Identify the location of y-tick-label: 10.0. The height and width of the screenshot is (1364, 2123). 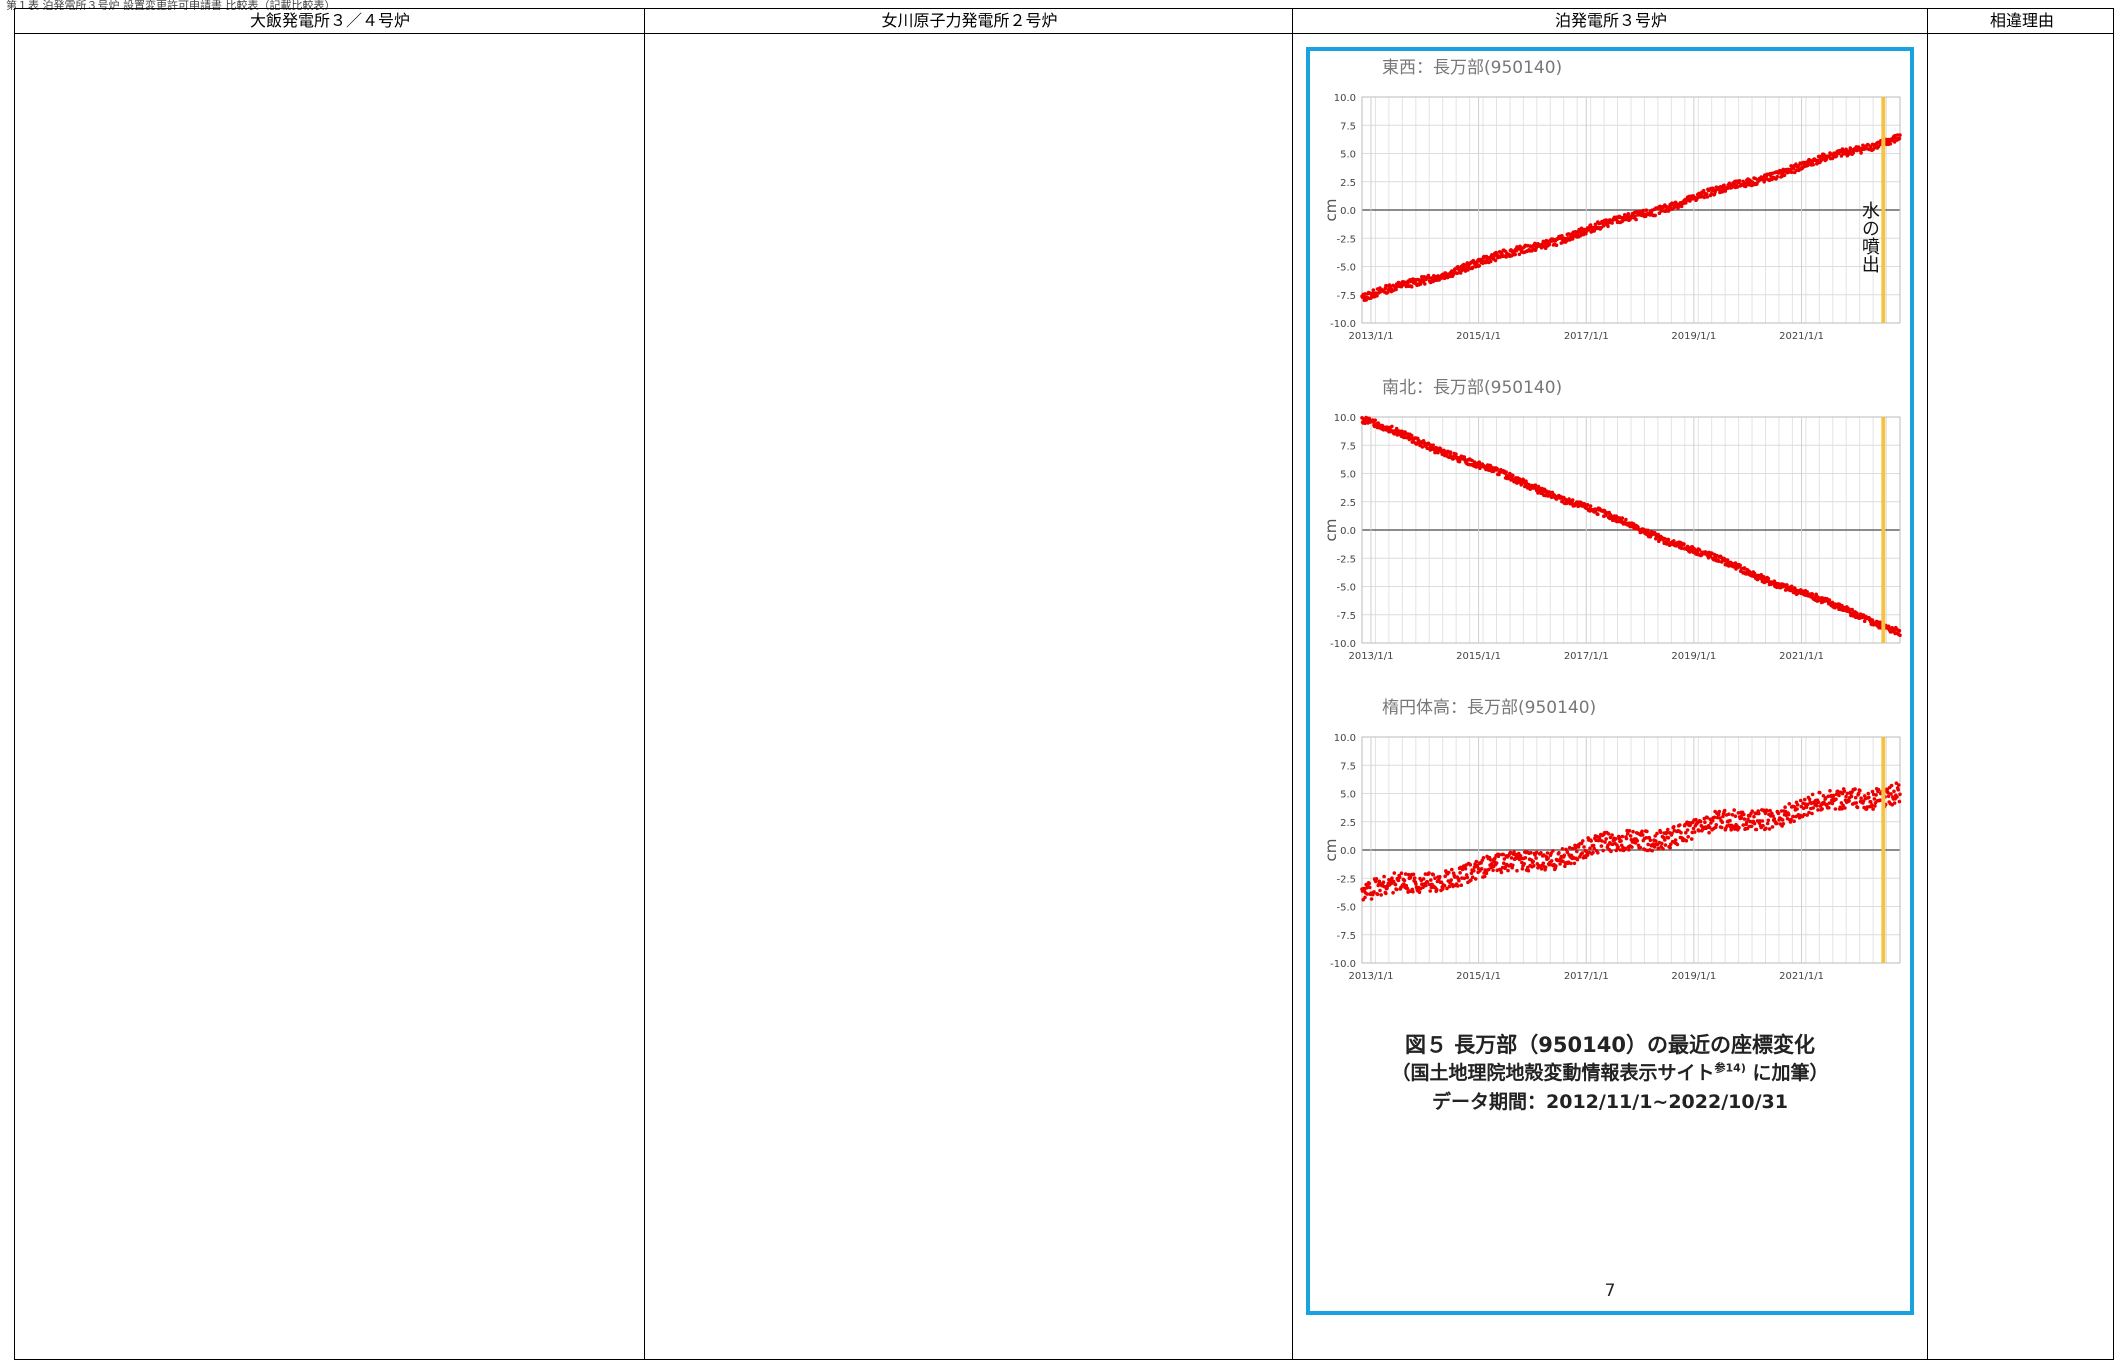
(1345, 738).